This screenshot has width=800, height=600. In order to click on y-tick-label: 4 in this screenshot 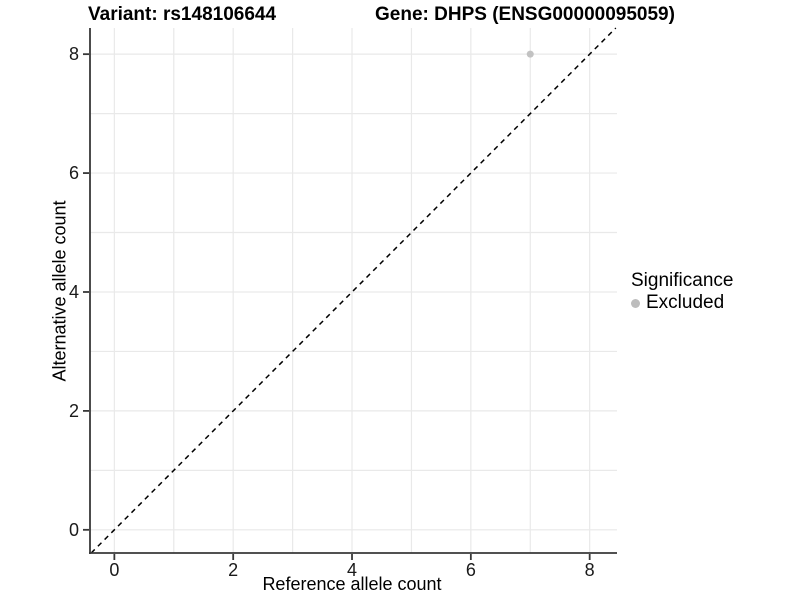, I will do `click(74, 292)`.